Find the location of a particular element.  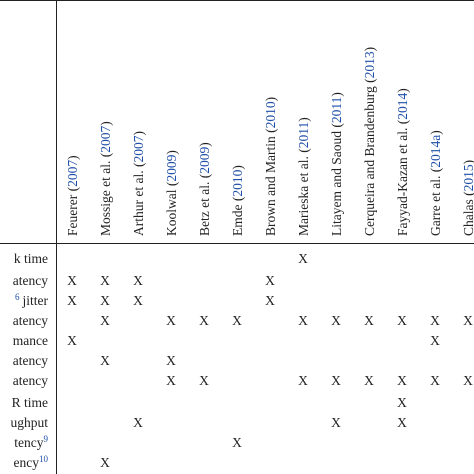

column-header: Garre et al. (2014a) is located at coordinates (435, 183).